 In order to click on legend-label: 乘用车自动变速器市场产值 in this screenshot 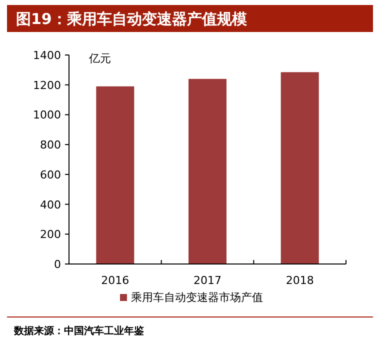, I will do `click(197, 297)`.